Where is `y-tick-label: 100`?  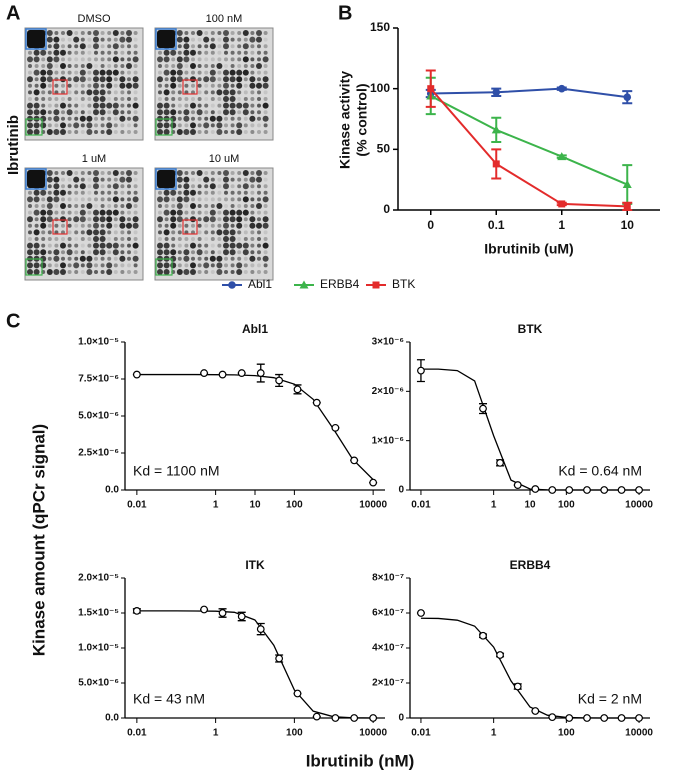
y-tick-label: 100 is located at coordinates (380, 88).